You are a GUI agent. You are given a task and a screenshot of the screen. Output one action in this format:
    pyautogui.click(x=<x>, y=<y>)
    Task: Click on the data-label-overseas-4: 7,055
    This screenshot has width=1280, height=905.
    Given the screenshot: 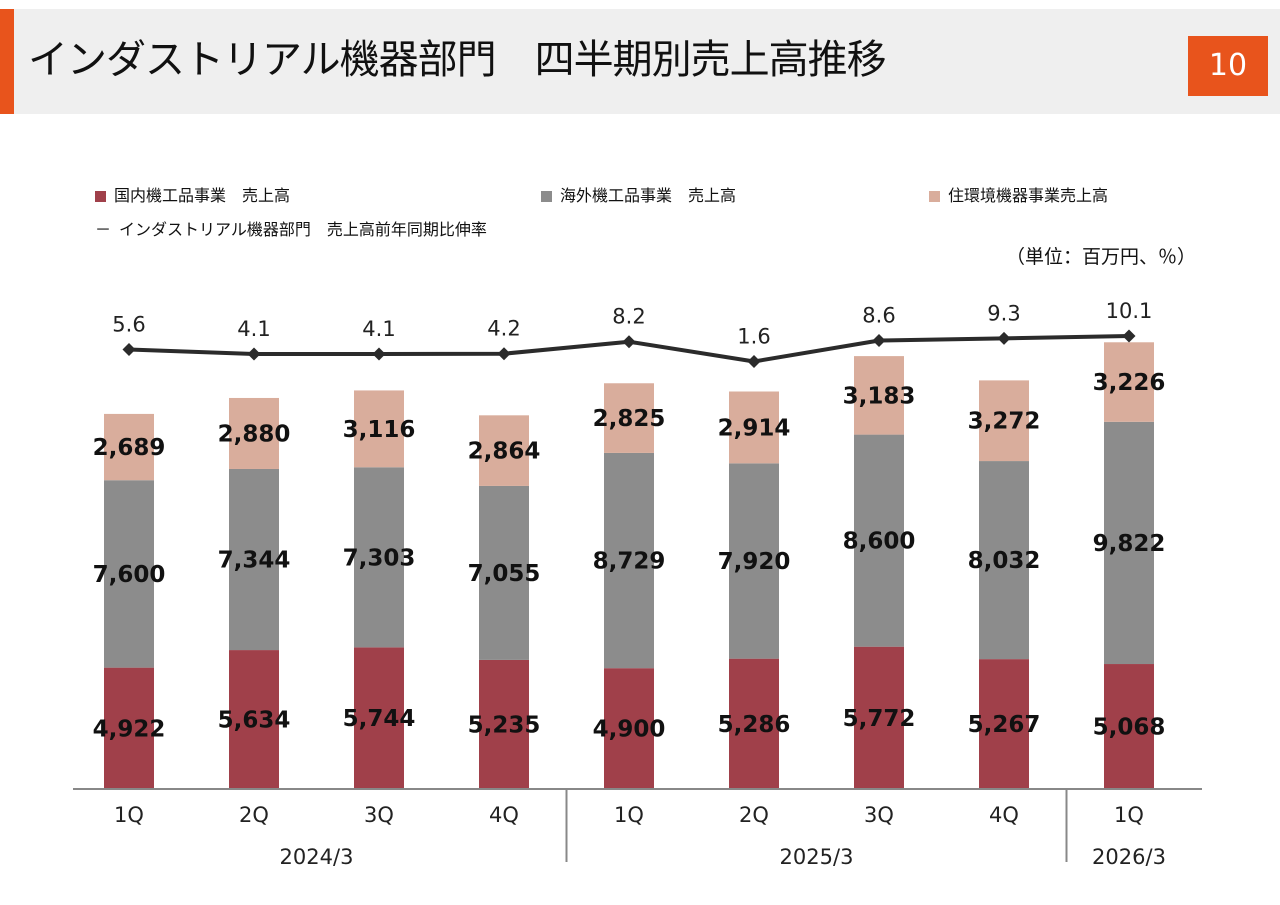 What is the action you would take?
    pyautogui.click(x=504, y=574)
    